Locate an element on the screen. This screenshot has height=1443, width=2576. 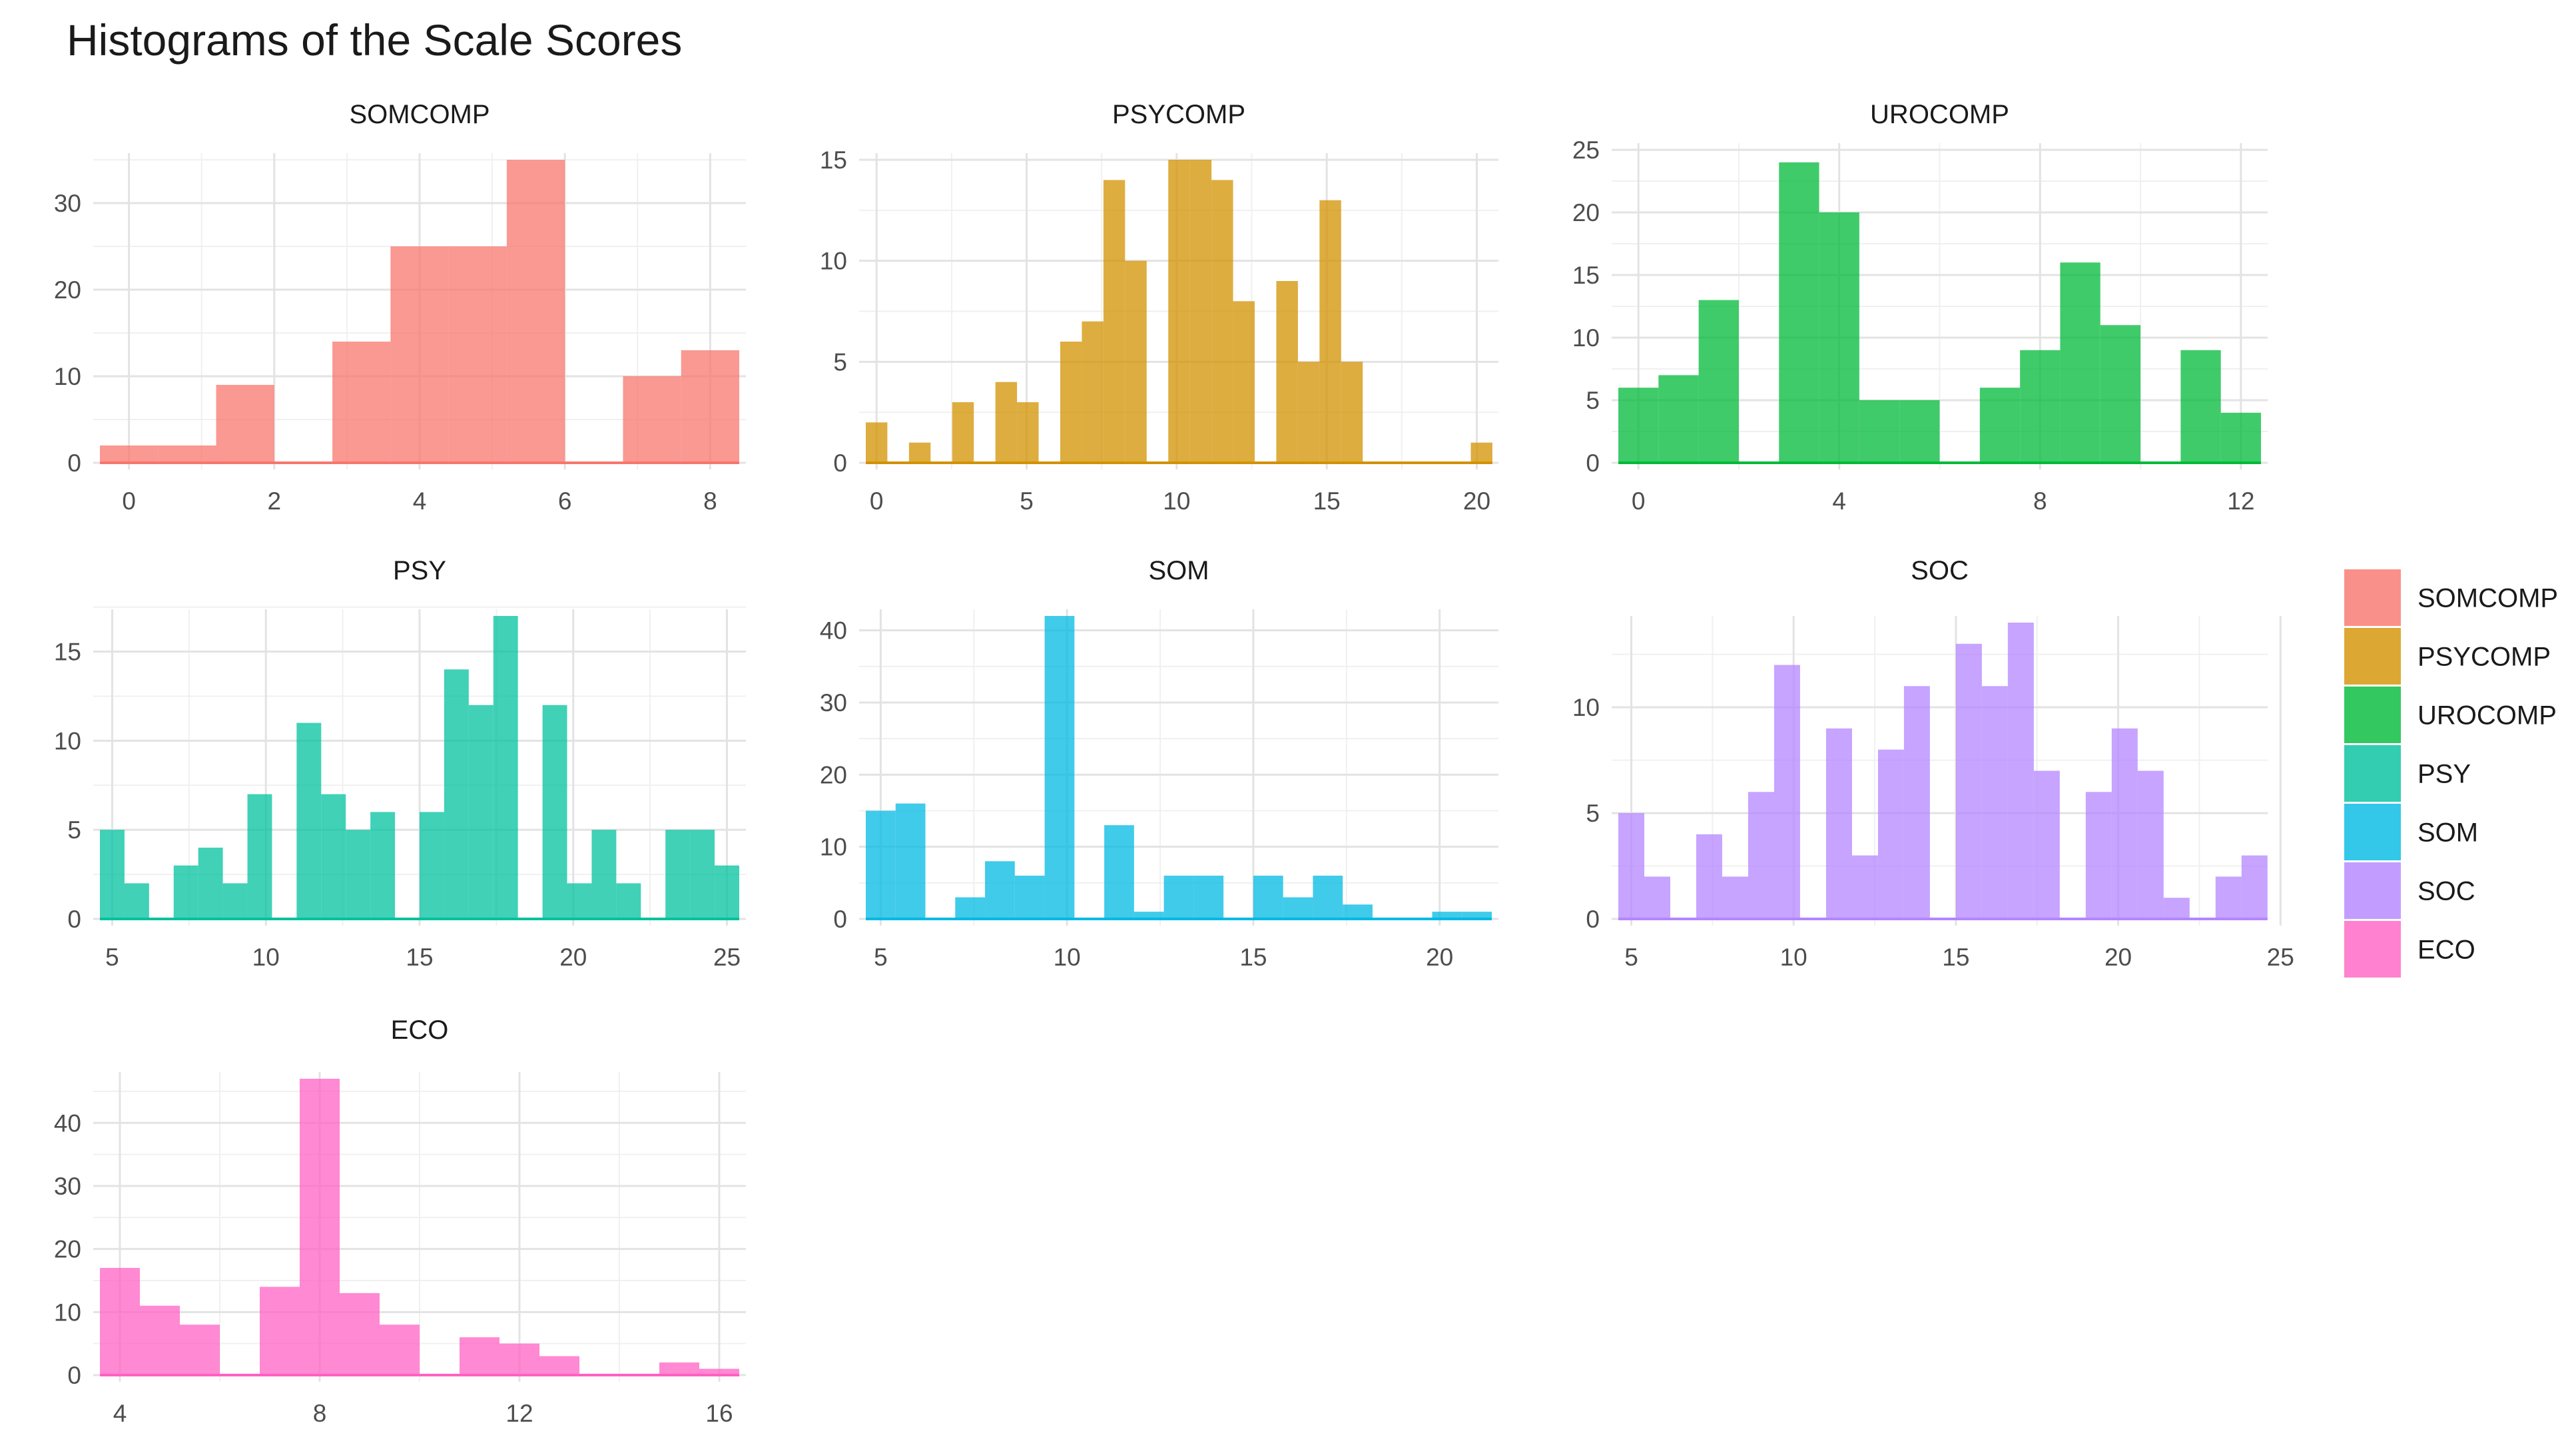
x-tick-label: 8 is located at coordinates (2040, 501).